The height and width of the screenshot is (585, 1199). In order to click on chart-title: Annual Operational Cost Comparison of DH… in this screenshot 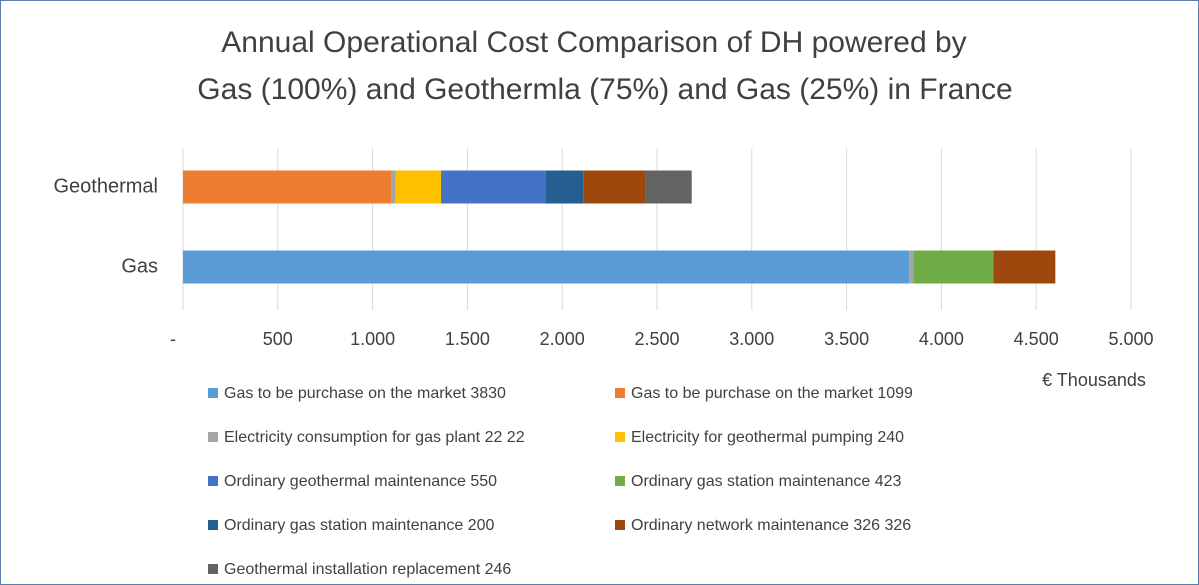, I will do `click(593, 42)`.